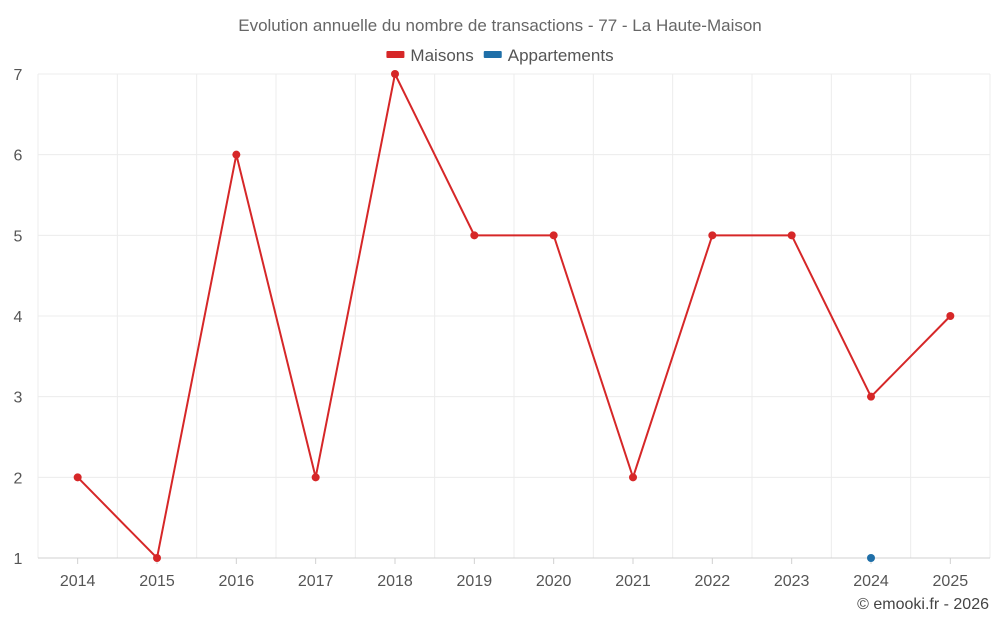 This screenshot has height=625, width=1000. Describe the element at coordinates (713, 581) in the screenshot. I see `x-tick-label: 2022` at that location.